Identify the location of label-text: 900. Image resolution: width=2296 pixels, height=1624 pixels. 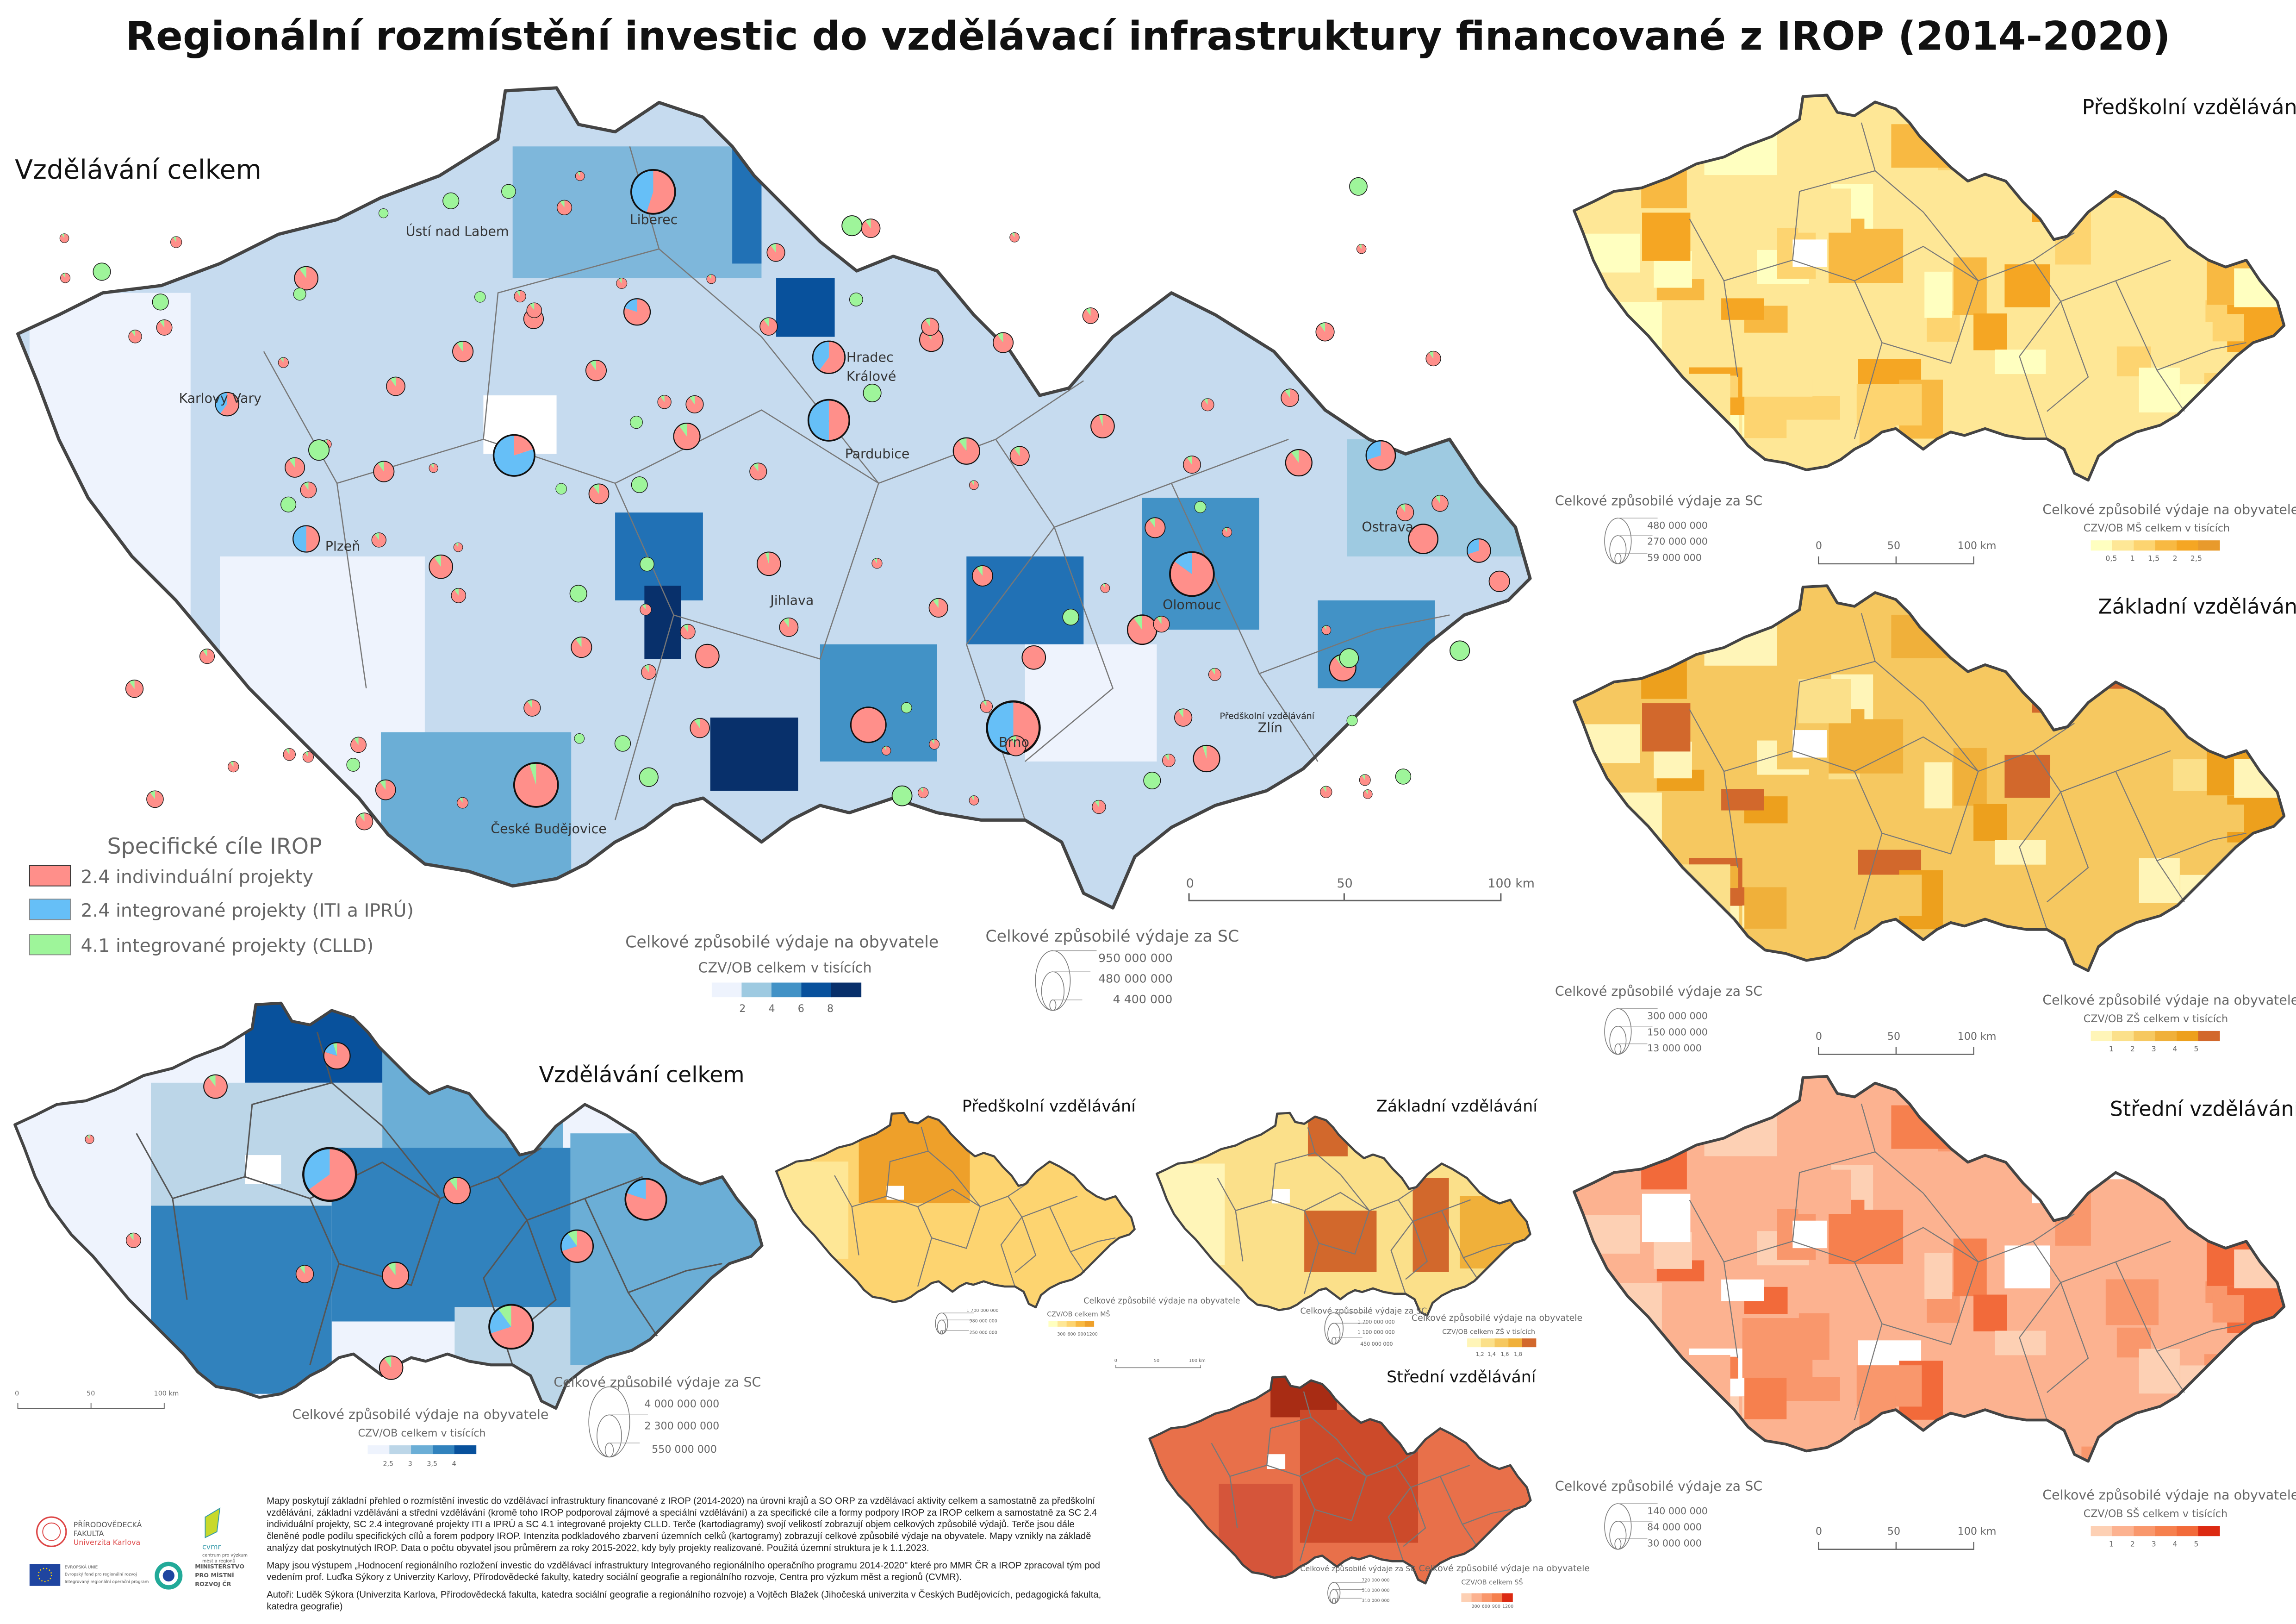
(1496, 1606).